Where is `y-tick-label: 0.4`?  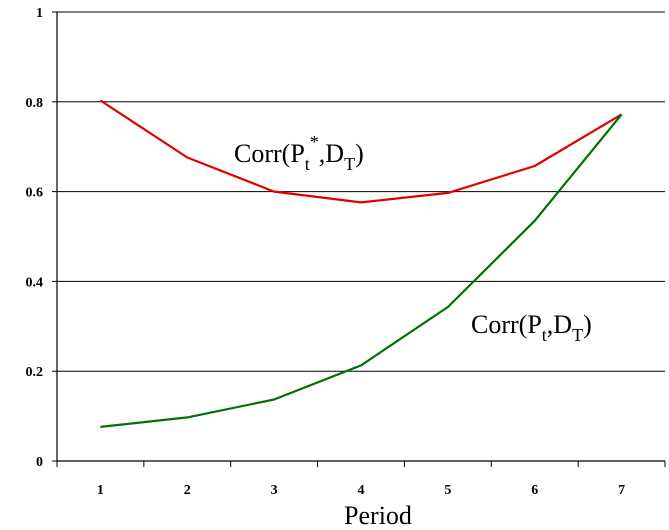
y-tick-label: 0.4 is located at coordinates (35, 282).